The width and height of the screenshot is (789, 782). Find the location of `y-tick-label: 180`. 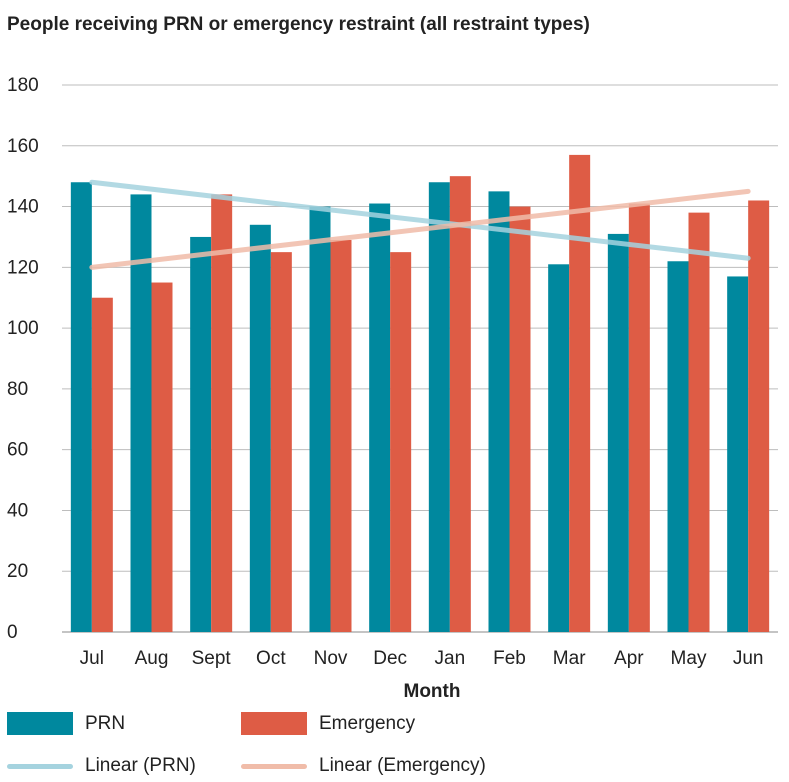

y-tick-label: 180 is located at coordinates (23, 85).